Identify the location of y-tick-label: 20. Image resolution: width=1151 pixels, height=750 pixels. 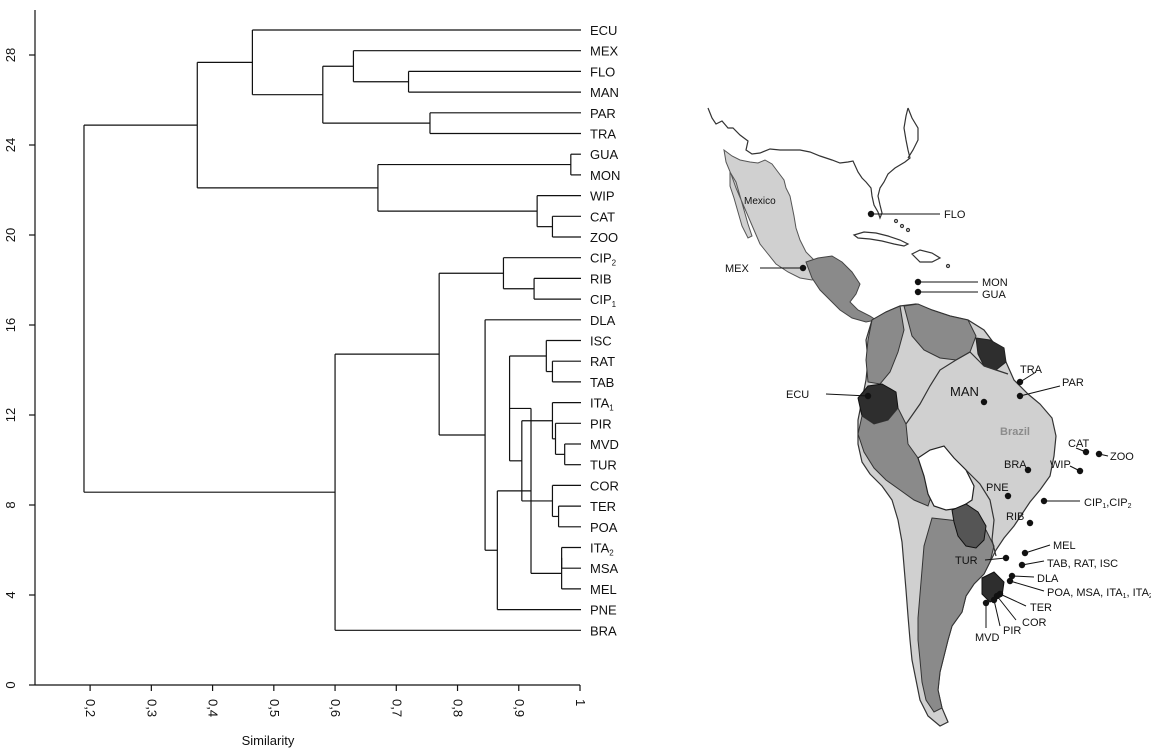
(10, 235).